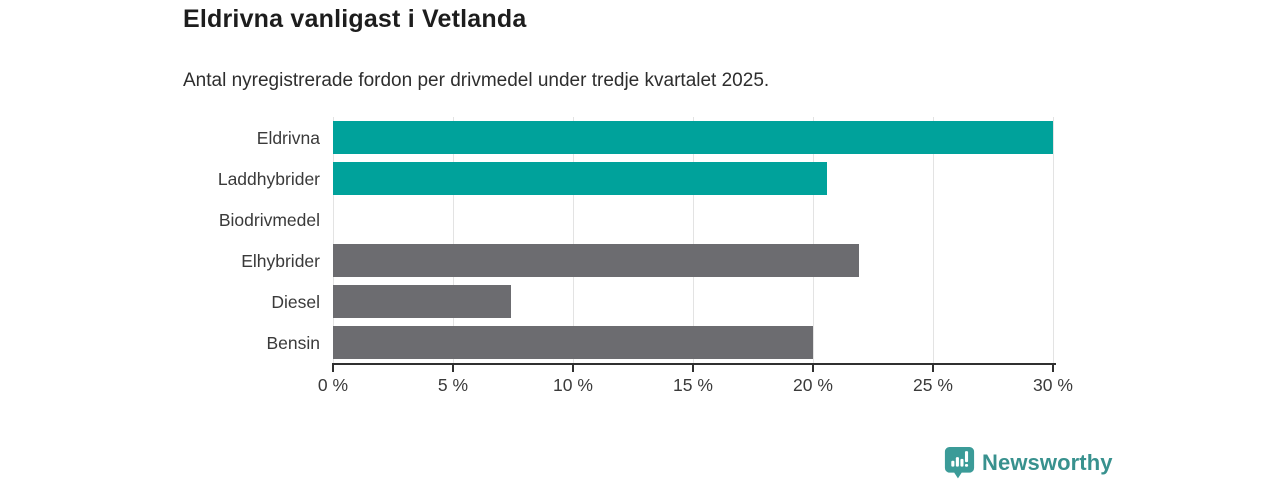 This screenshot has height=480, width=1280. Describe the element at coordinates (959, 463) in the screenshot. I see `newsworthy-logo-icon` at that location.